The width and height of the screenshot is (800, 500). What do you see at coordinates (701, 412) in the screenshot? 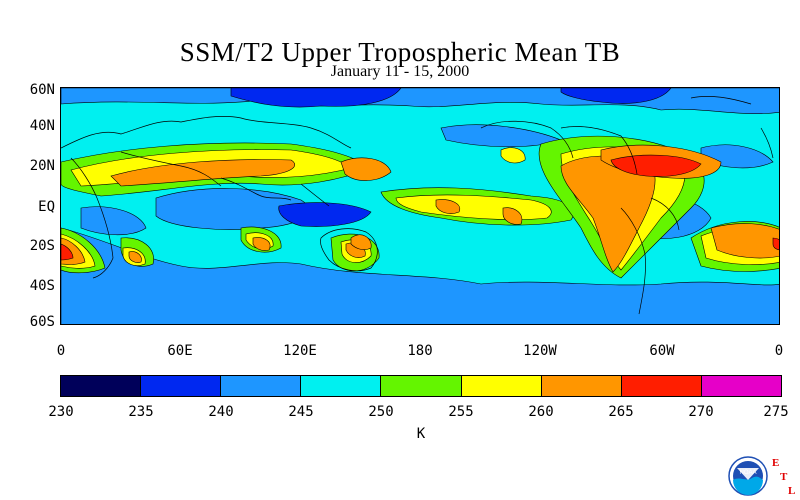
I see `colorbar-tick-270: 270` at bounding box center [701, 412].